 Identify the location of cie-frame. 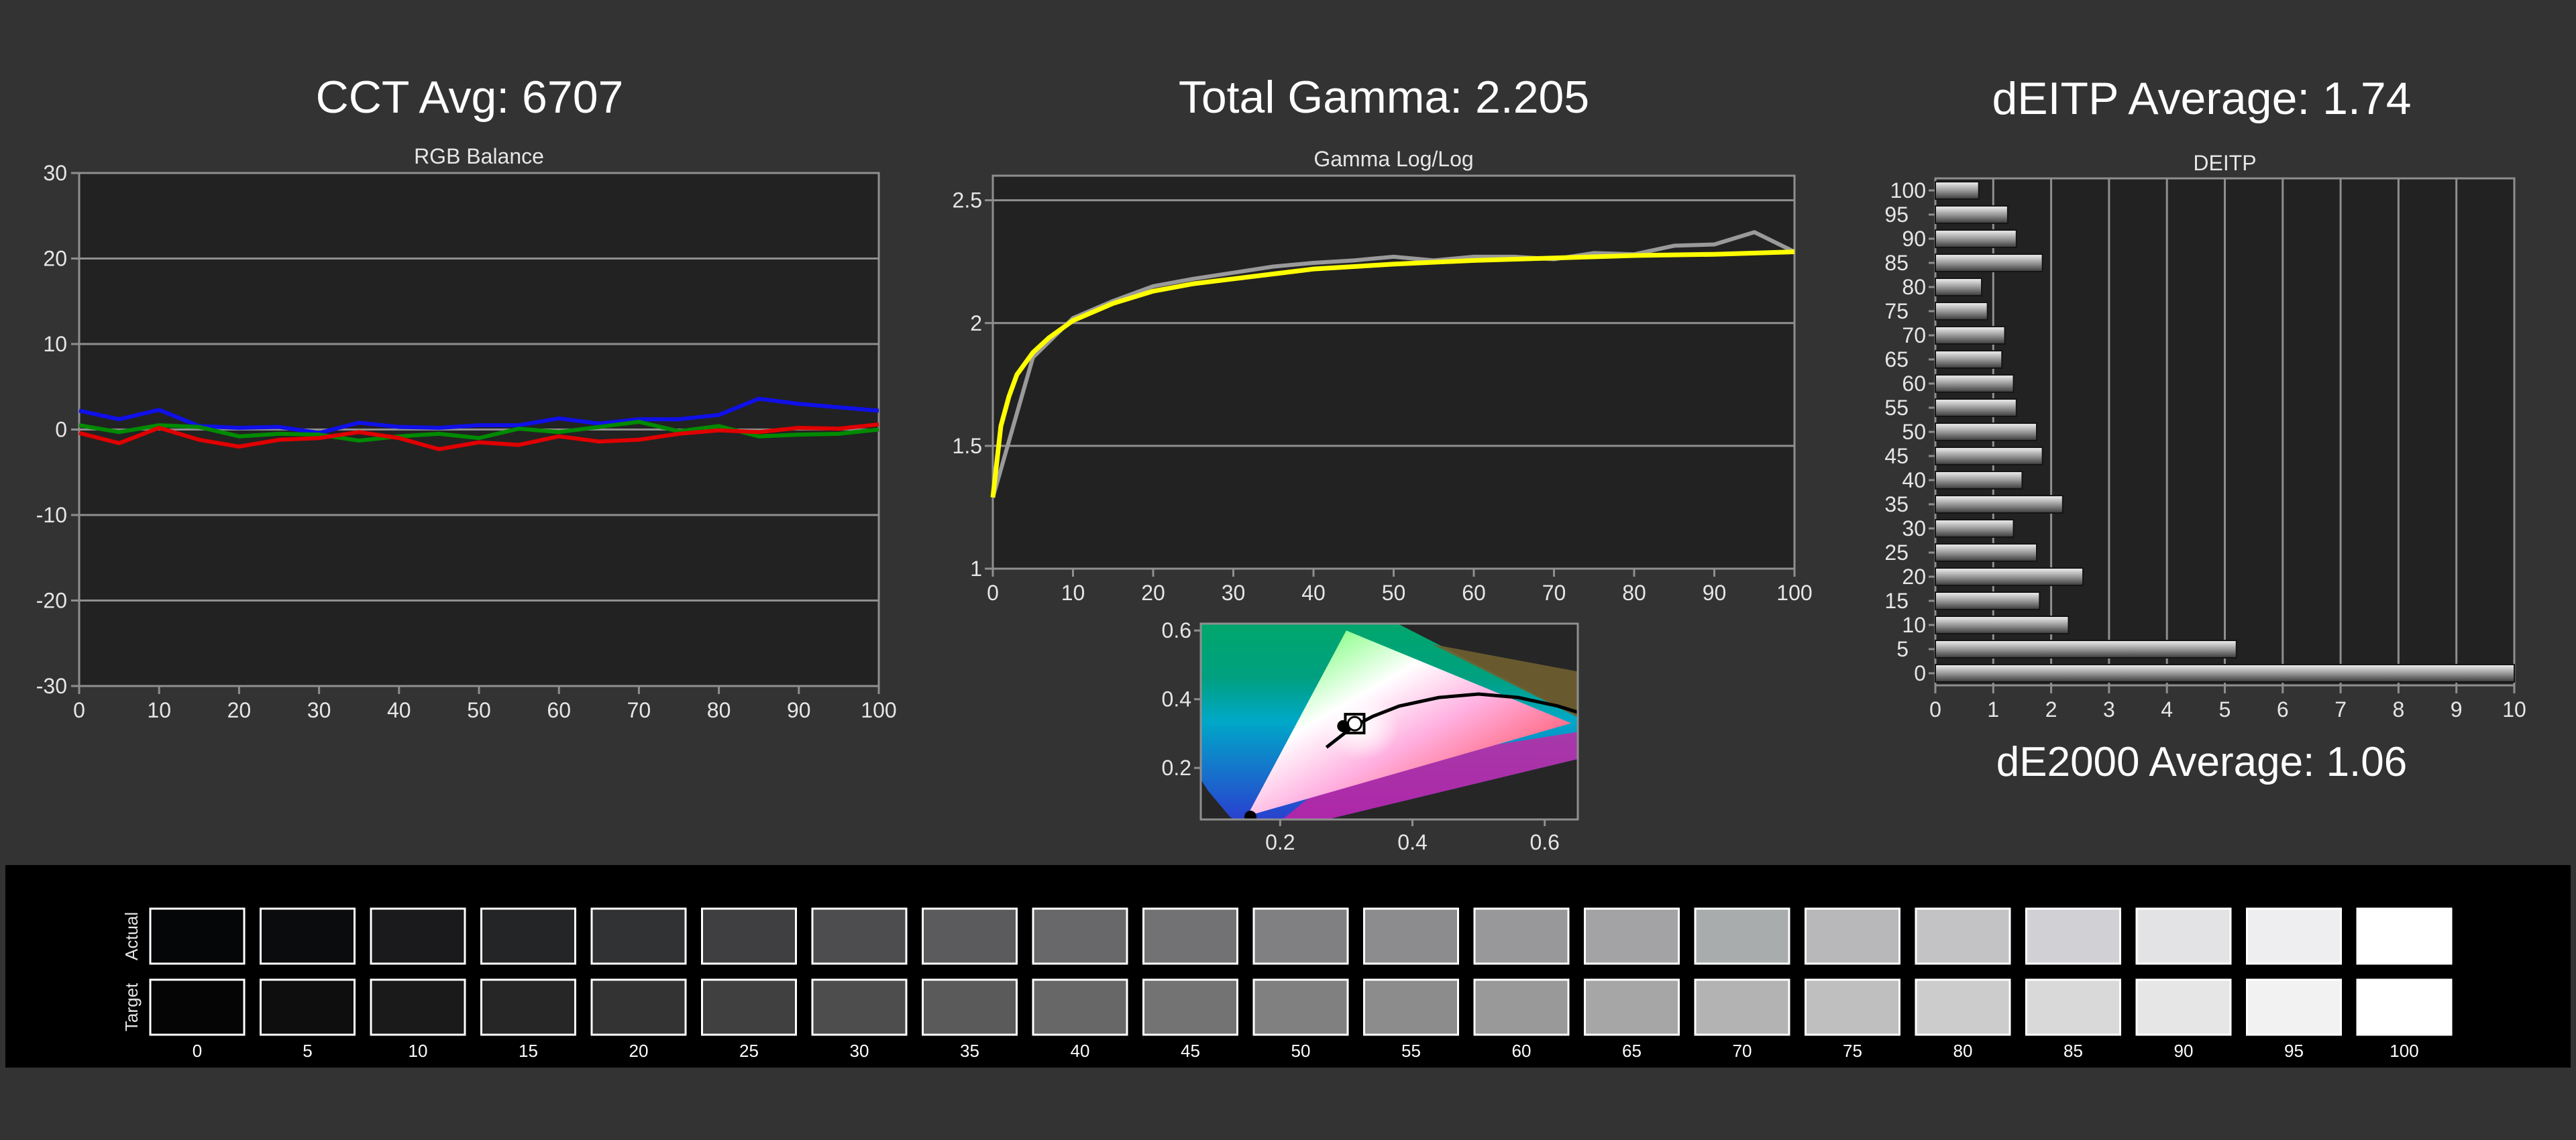
(1389, 721).